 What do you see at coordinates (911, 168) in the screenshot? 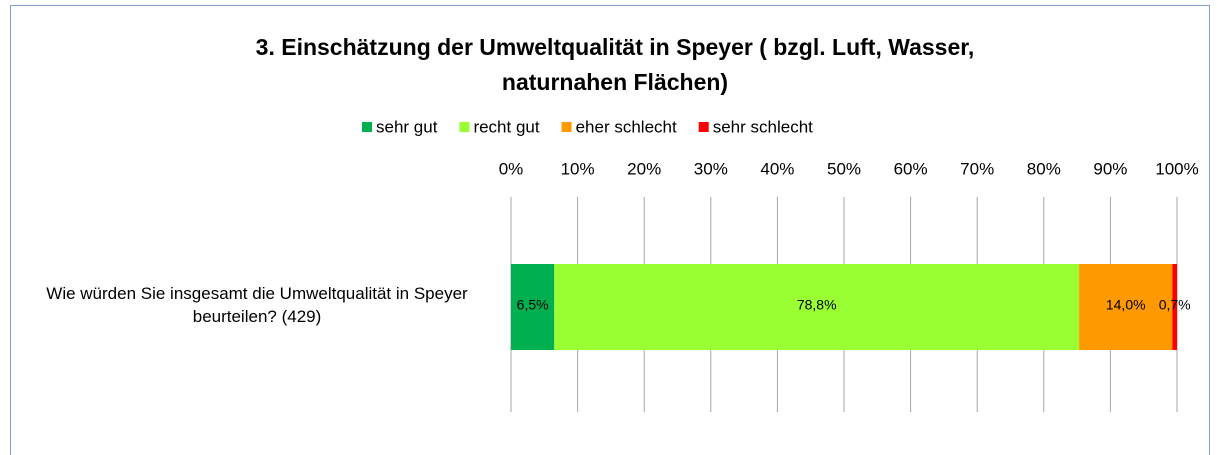
I see `x-tick-label: 60%` at bounding box center [911, 168].